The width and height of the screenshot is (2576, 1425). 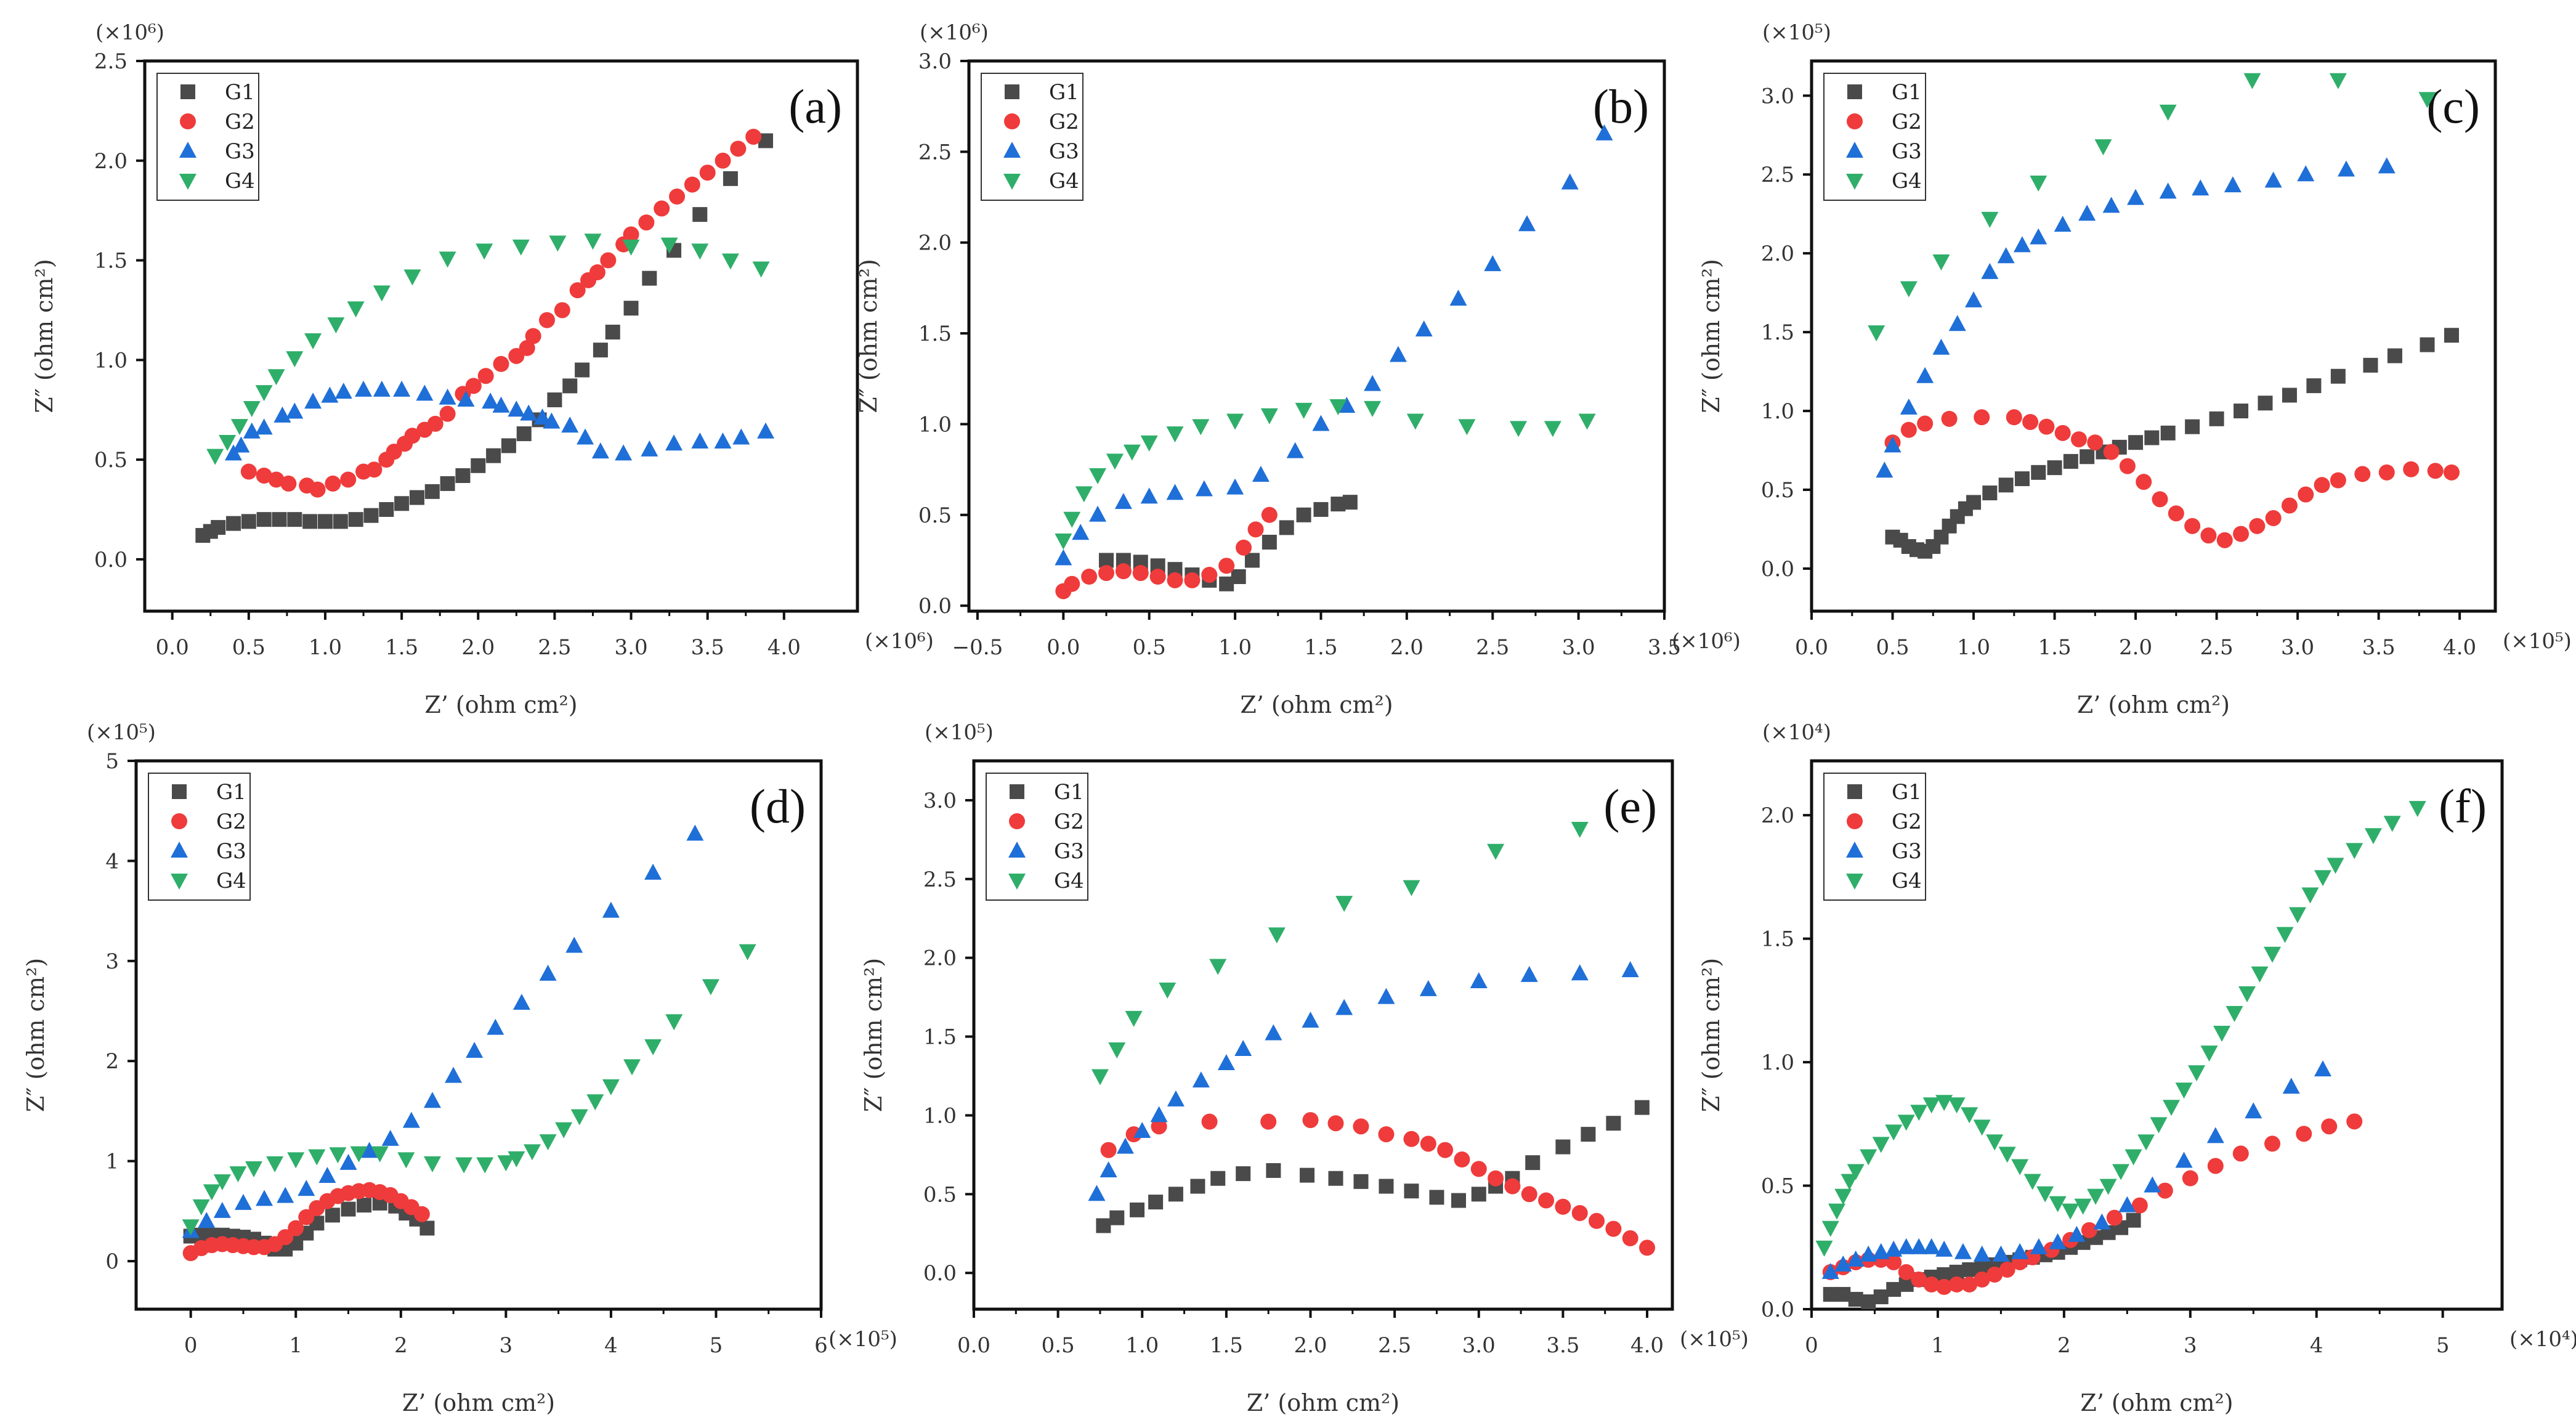 What do you see at coordinates (326, 648) in the screenshot?
I see `x-tick-label: 1.0` at bounding box center [326, 648].